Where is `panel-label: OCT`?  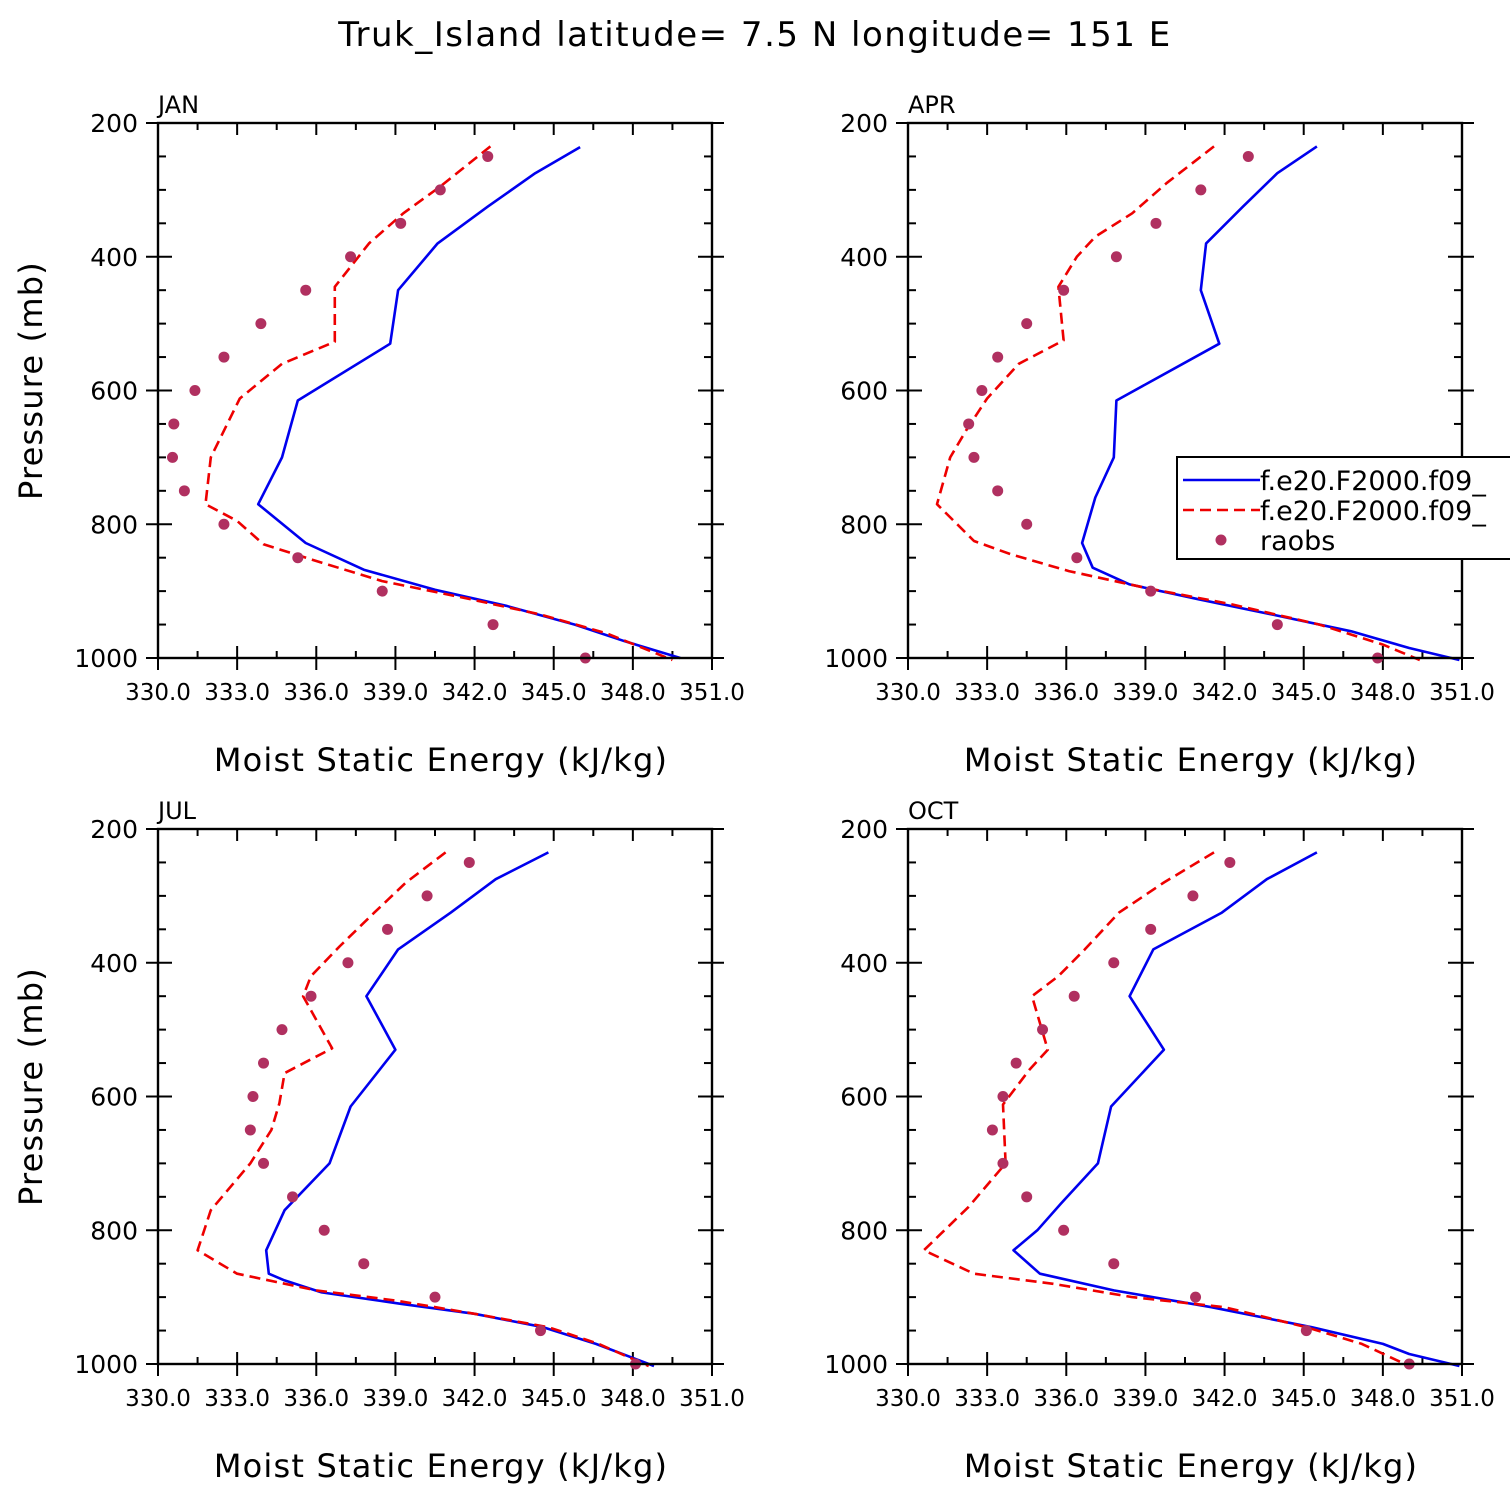
panel-label: OCT is located at coordinates (933, 811).